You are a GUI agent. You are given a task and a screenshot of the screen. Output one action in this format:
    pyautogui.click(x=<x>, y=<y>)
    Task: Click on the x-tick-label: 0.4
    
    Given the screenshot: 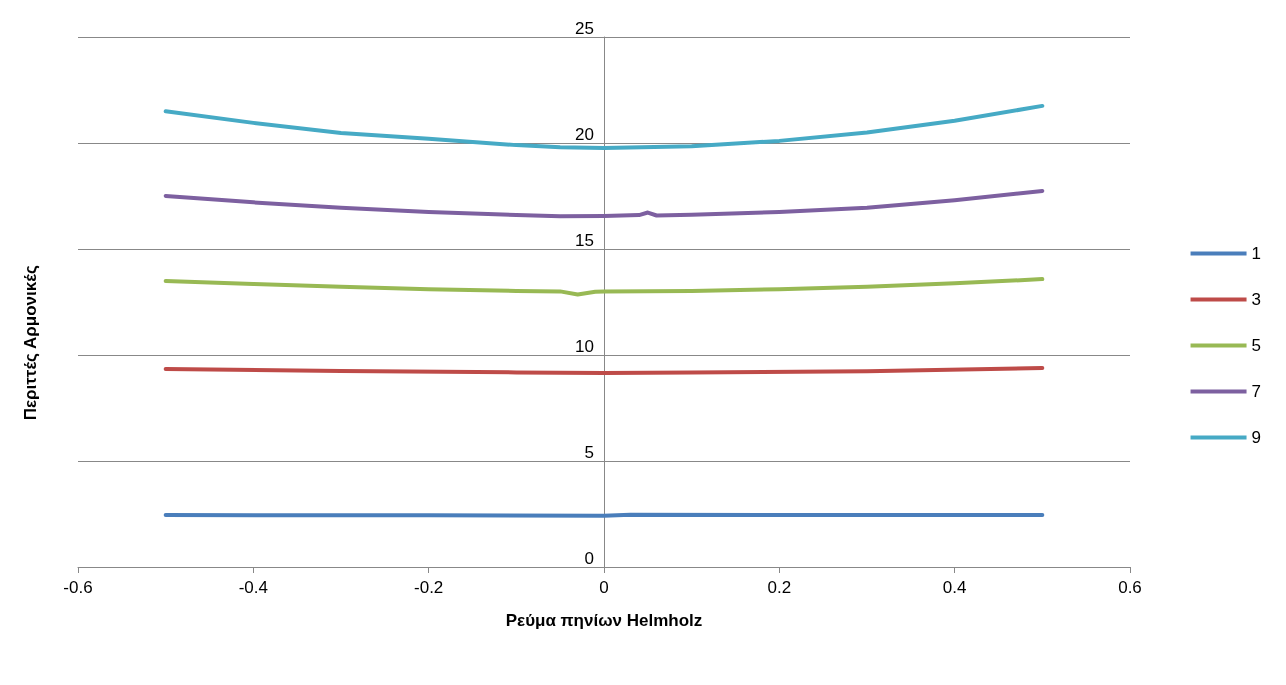 What is the action you would take?
    pyautogui.click(x=954, y=587)
    